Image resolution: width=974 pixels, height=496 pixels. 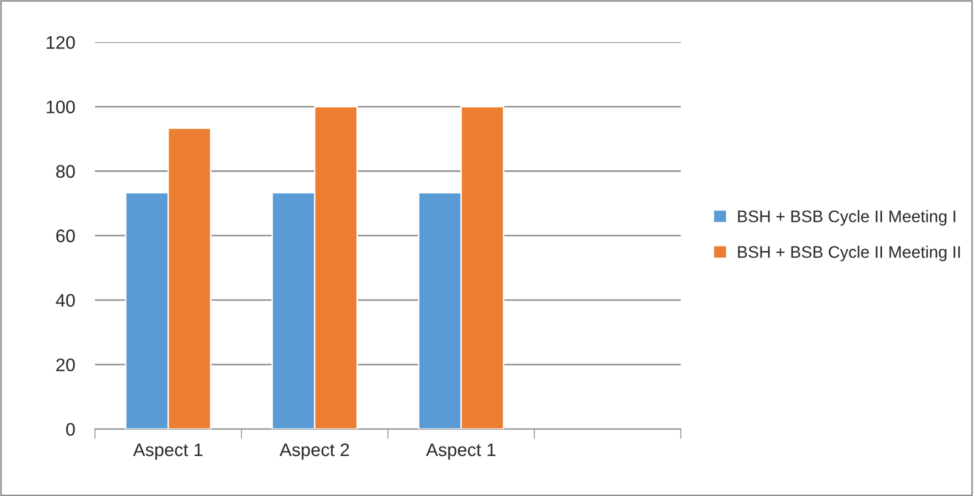 I want to click on y-tick-label: 20, so click(x=65, y=365).